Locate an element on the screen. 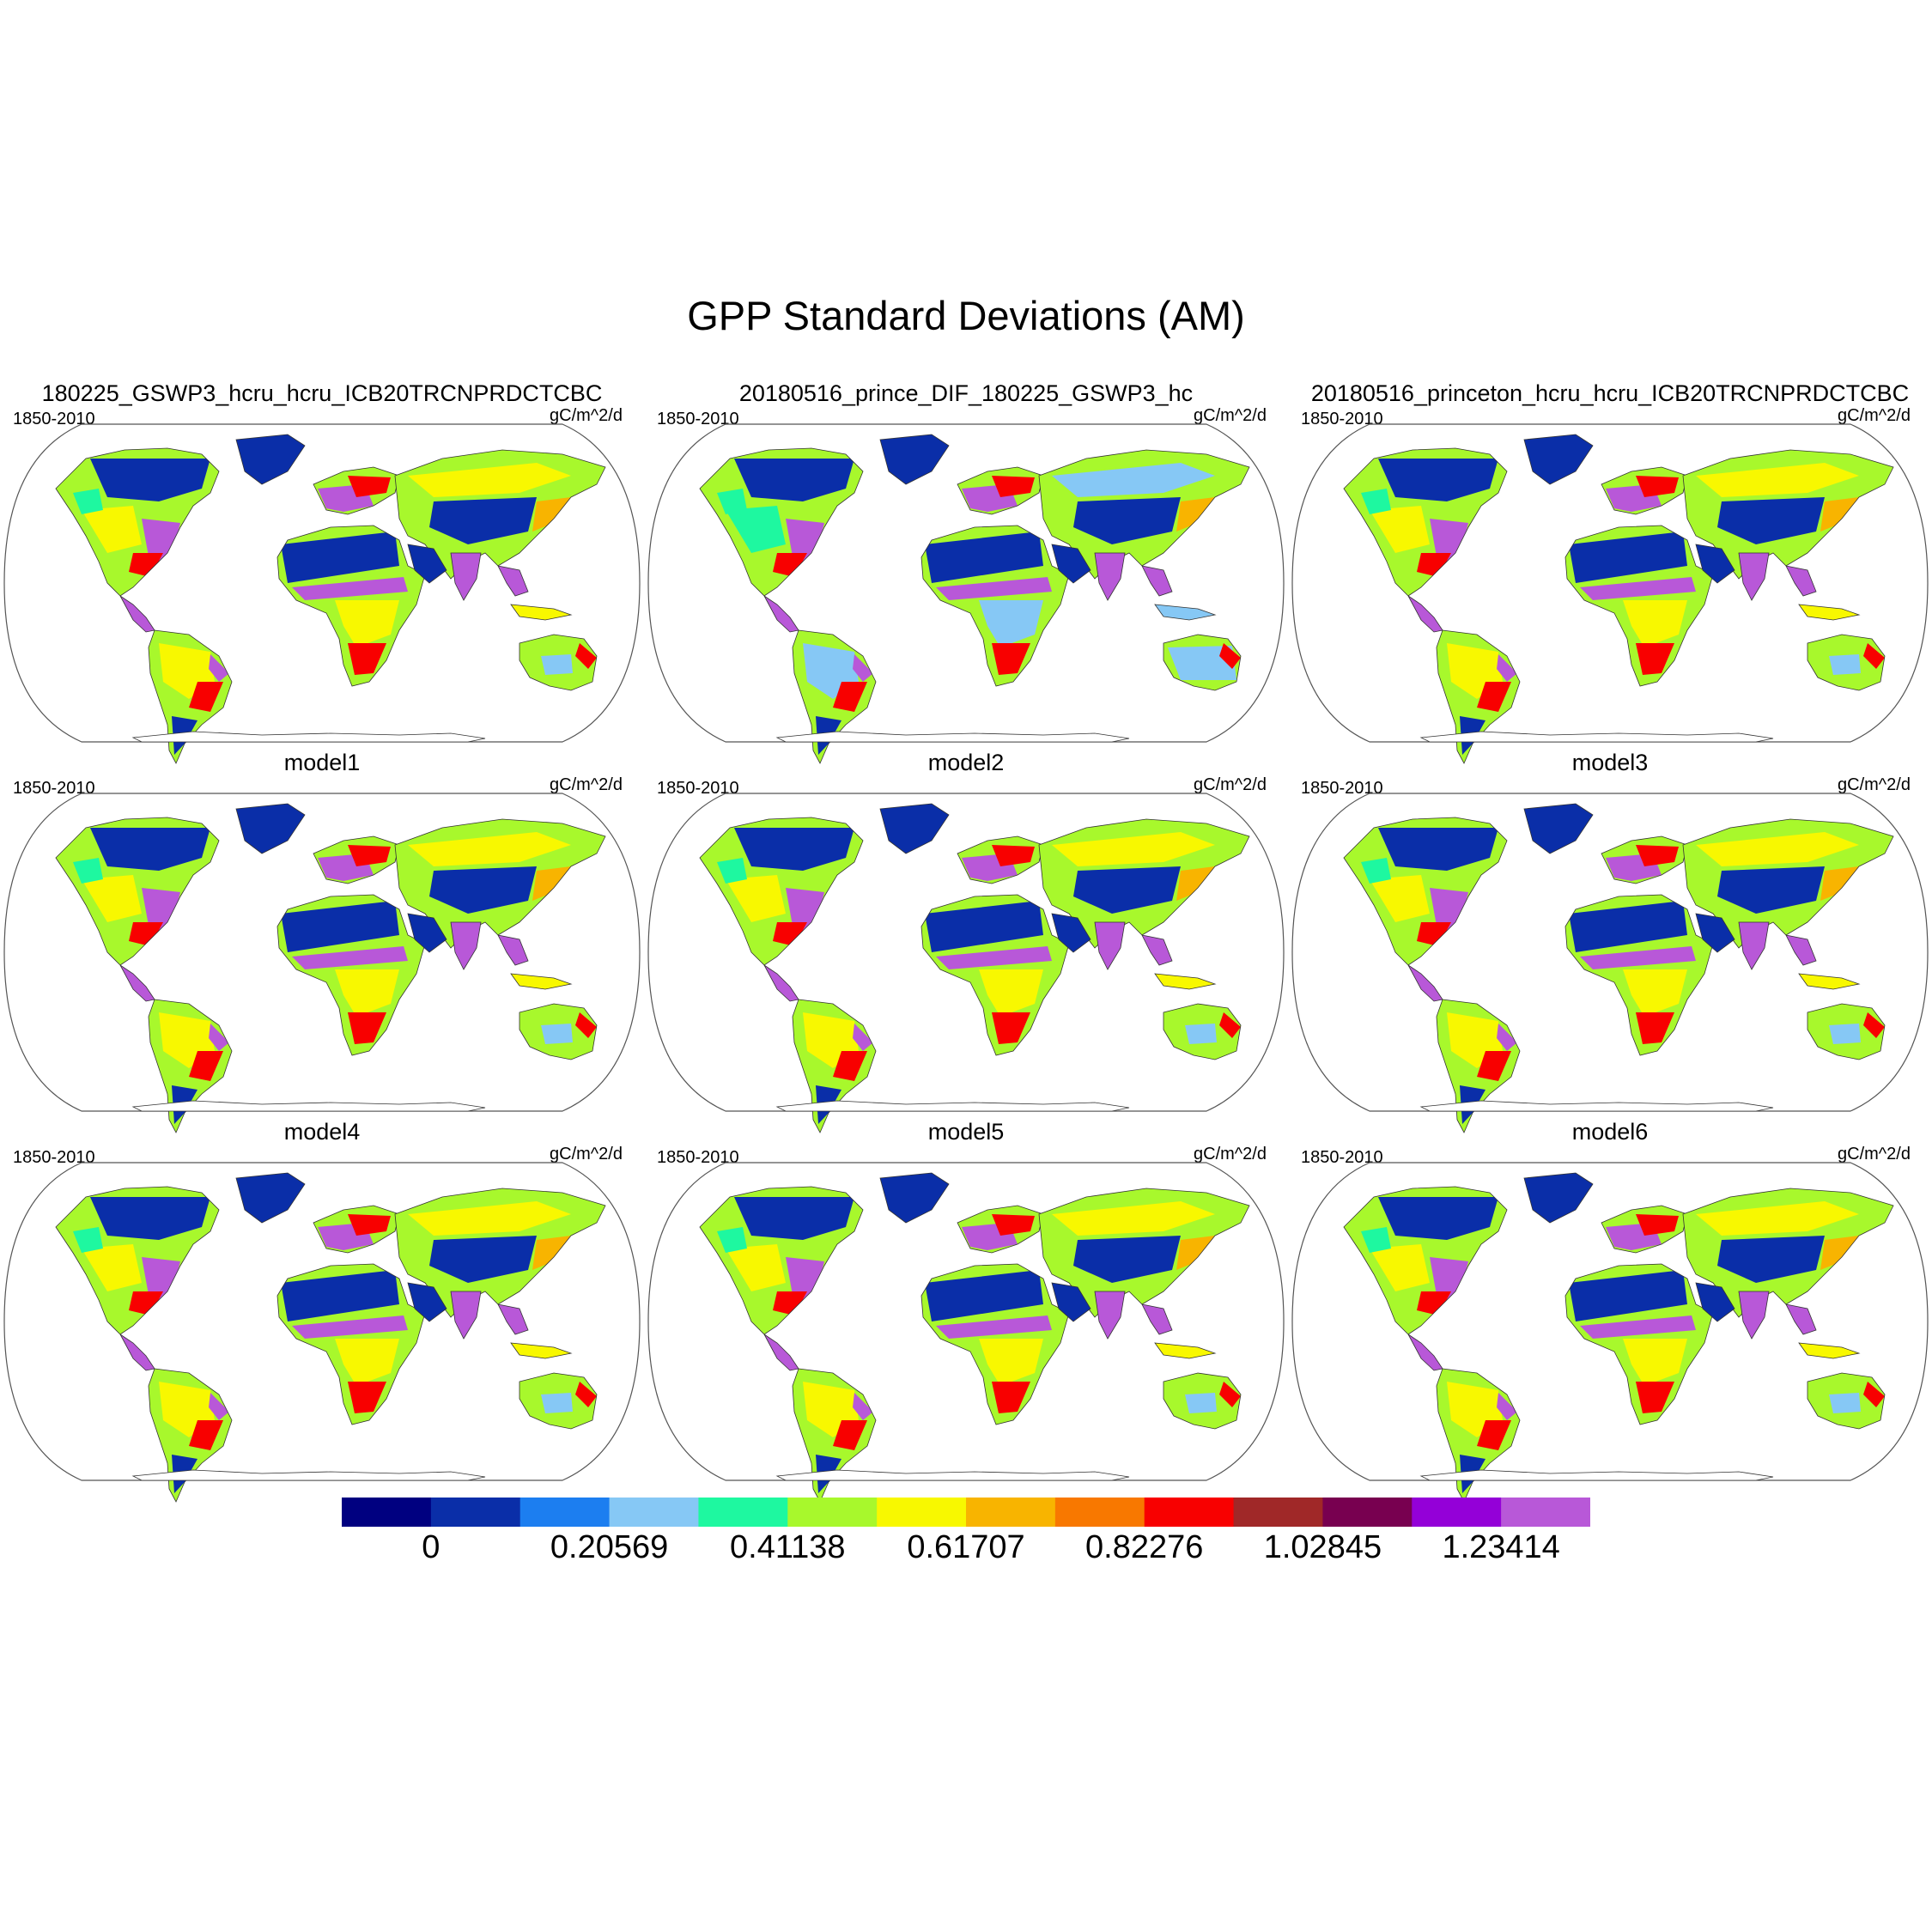  panel-units: gC/m^2/d is located at coordinates (1874, 784).